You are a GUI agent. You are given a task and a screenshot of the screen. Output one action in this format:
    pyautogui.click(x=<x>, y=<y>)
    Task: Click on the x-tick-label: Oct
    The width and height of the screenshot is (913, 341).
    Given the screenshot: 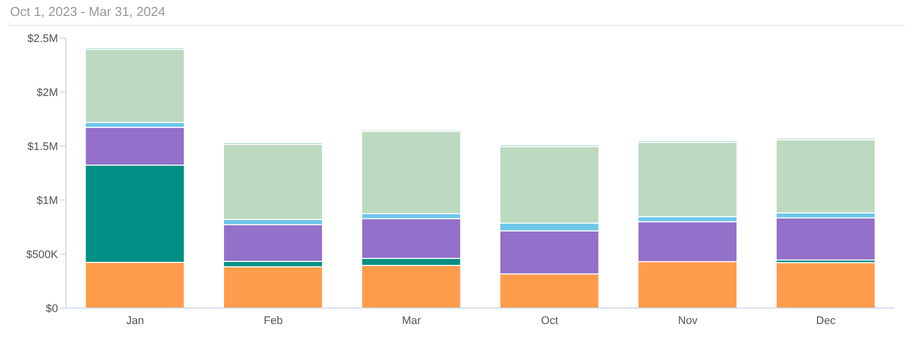 What is the action you would take?
    pyautogui.click(x=549, y=320)
    